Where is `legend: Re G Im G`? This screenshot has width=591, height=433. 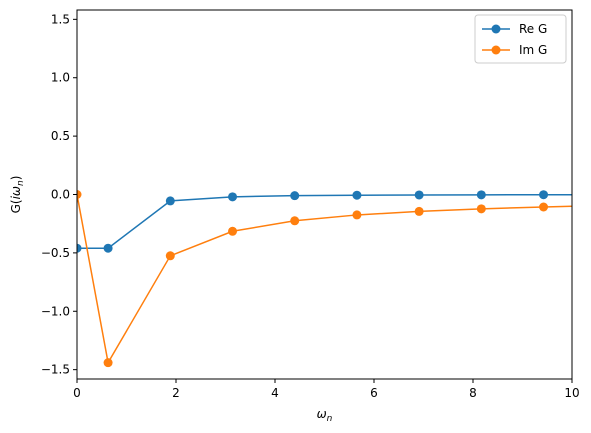
legend: Re G Im G is located at coordinates (520, 39).